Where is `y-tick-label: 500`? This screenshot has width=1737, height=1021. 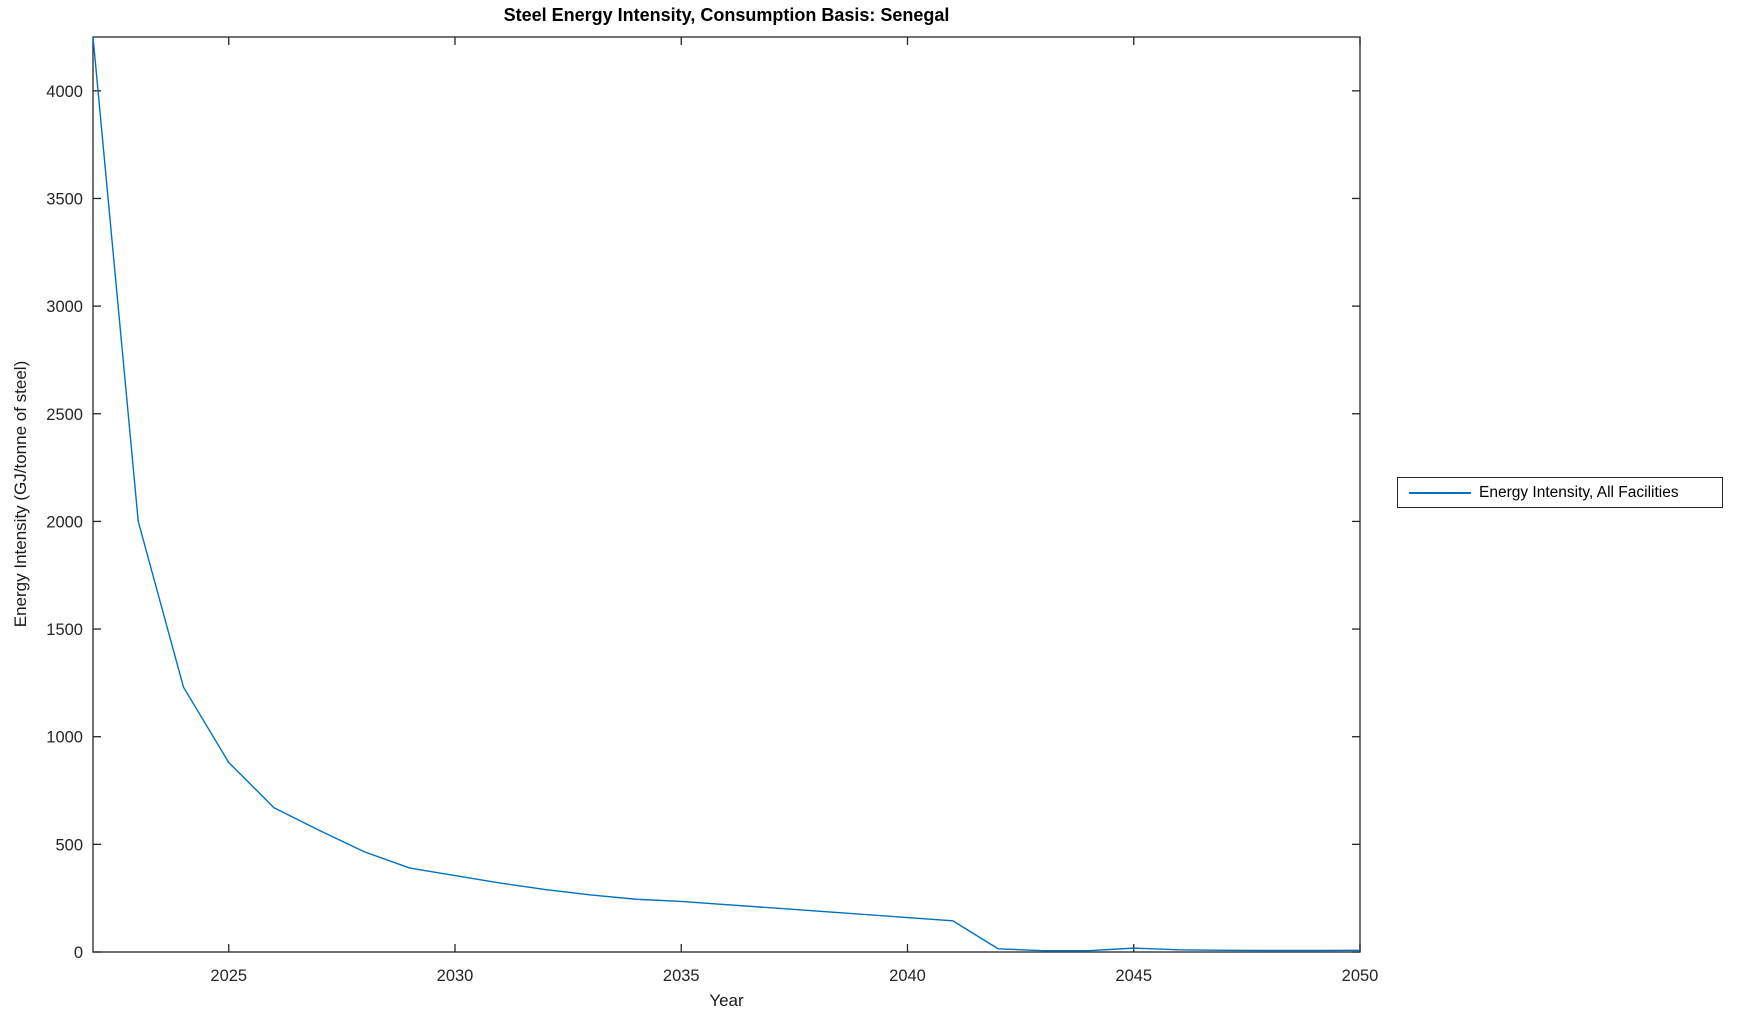 y-tick-label: 500 is located at coordinates (69, 845).